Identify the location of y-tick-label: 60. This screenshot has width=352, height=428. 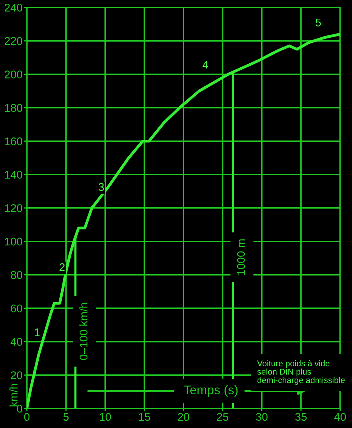
(17, 308).